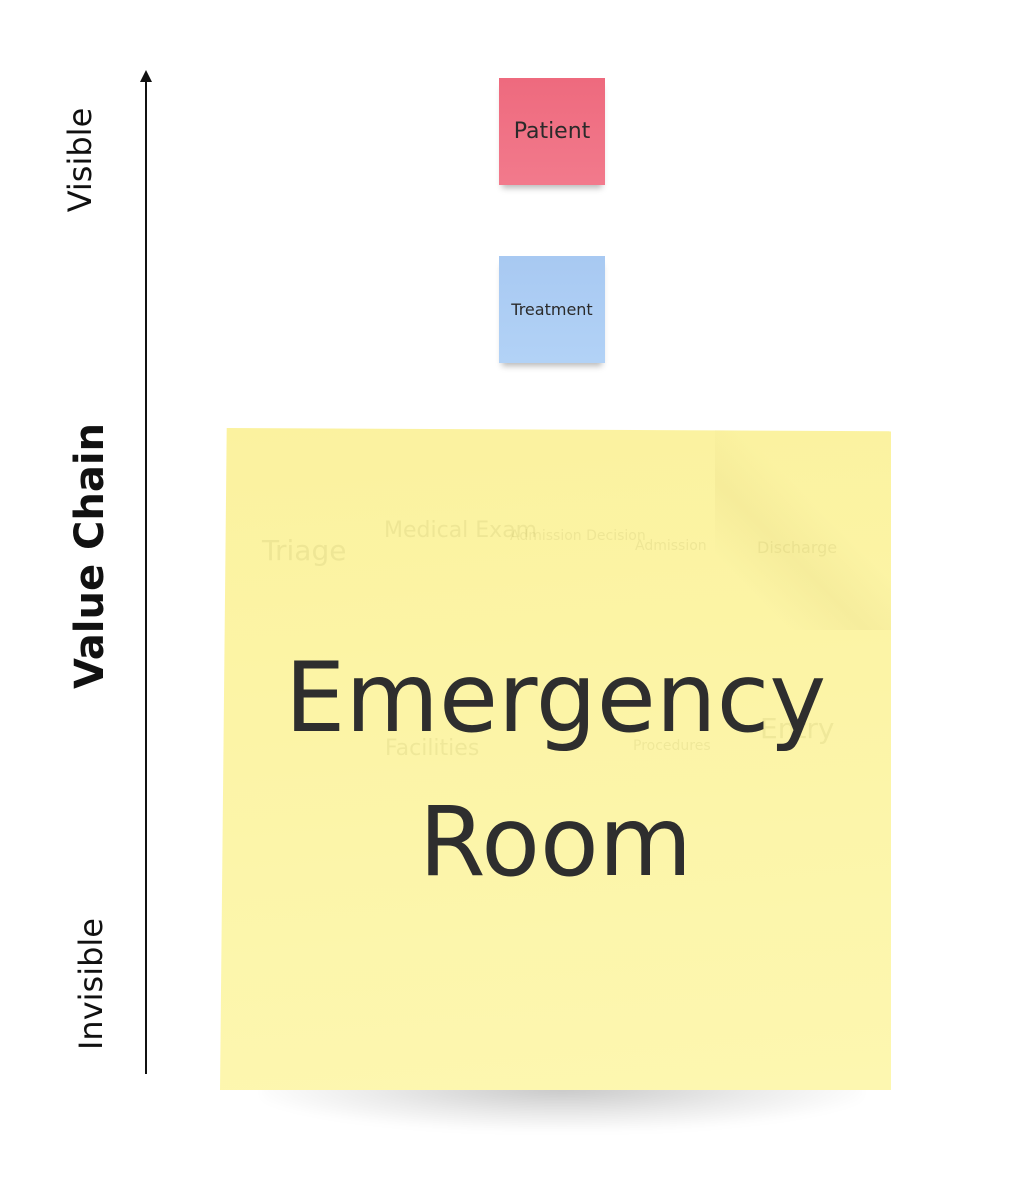 Image resolution: width=1026 pixels, height=1200 pixels. What do you see at coordinates (671, 546) in the screenshot?
I see `ghost-text: Admission` at bounding box center [671, 546].